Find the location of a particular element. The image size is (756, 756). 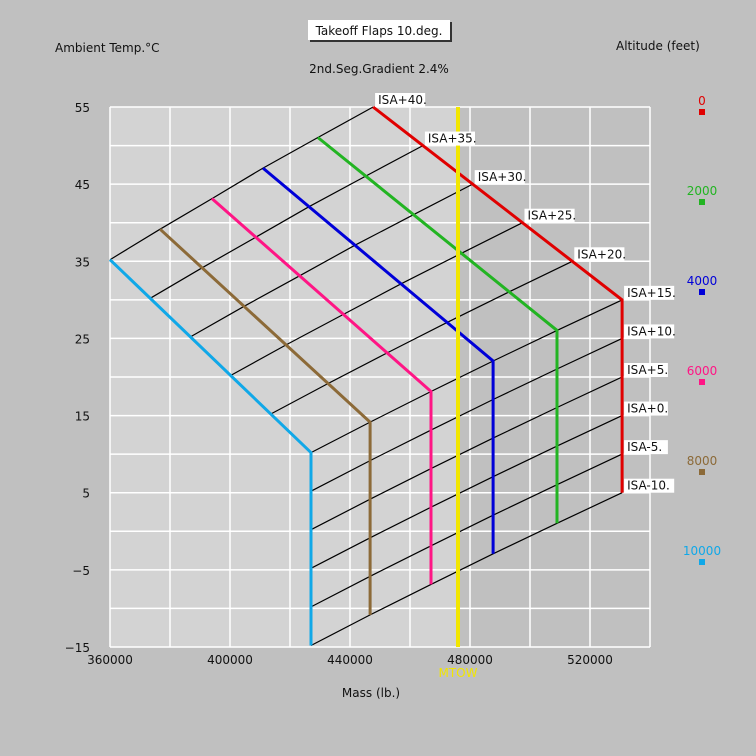

legend-title: Altitude (feet) is located at coordinates (658, 46).